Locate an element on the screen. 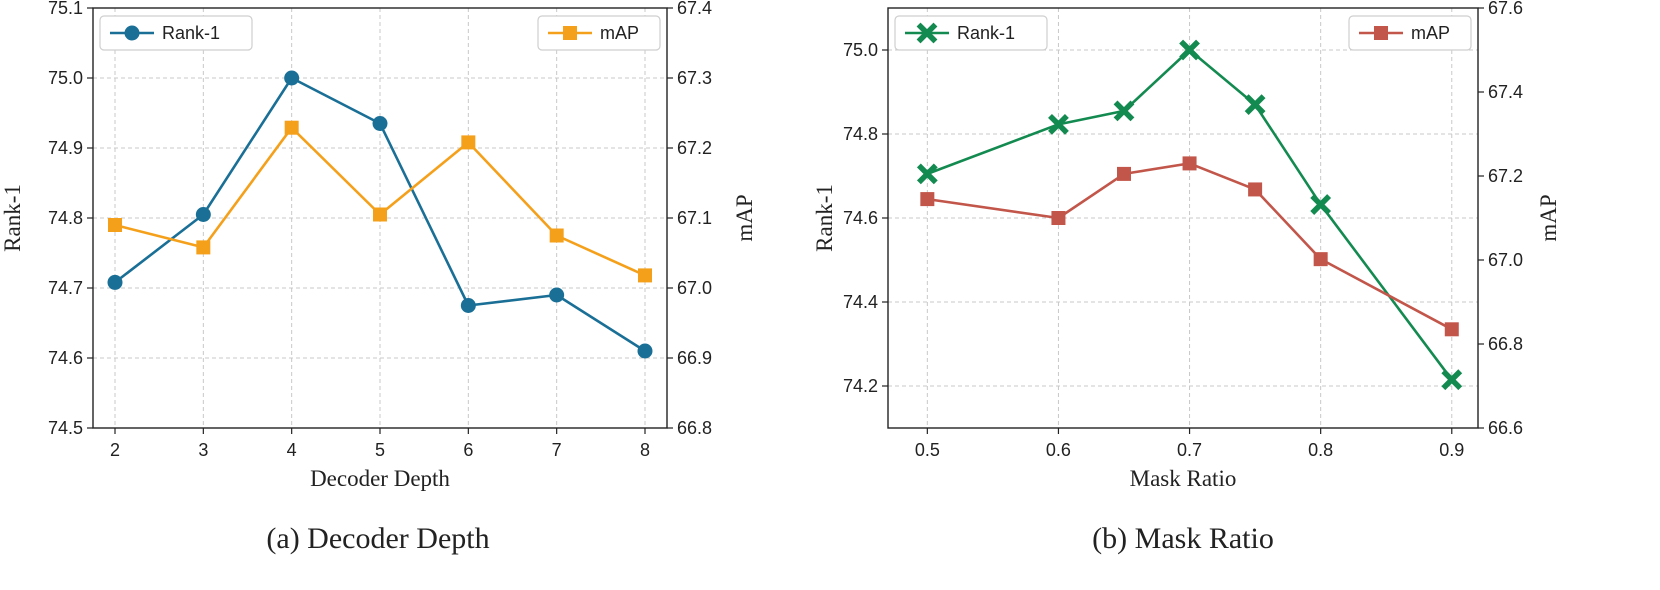  y-tick-label: 74.4 is located at coordinates (860, 302).